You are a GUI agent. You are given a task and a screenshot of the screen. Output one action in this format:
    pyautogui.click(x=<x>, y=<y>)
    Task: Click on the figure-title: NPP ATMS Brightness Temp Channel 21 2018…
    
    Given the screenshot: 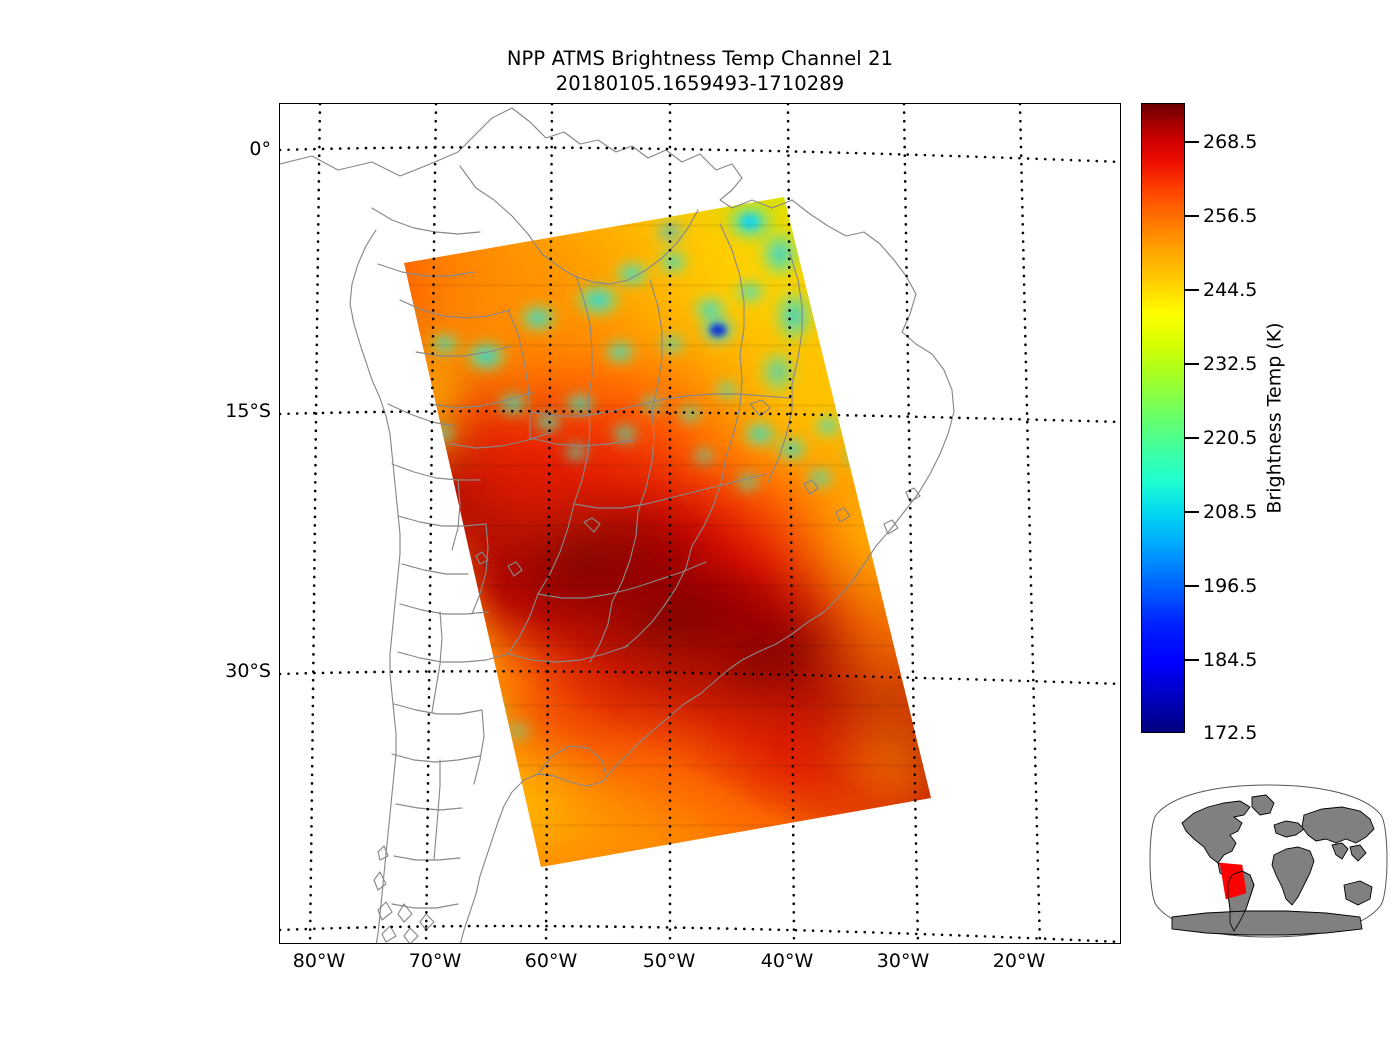 What is the action you would take?
    pyautogui.click(x=700, y=71)
    